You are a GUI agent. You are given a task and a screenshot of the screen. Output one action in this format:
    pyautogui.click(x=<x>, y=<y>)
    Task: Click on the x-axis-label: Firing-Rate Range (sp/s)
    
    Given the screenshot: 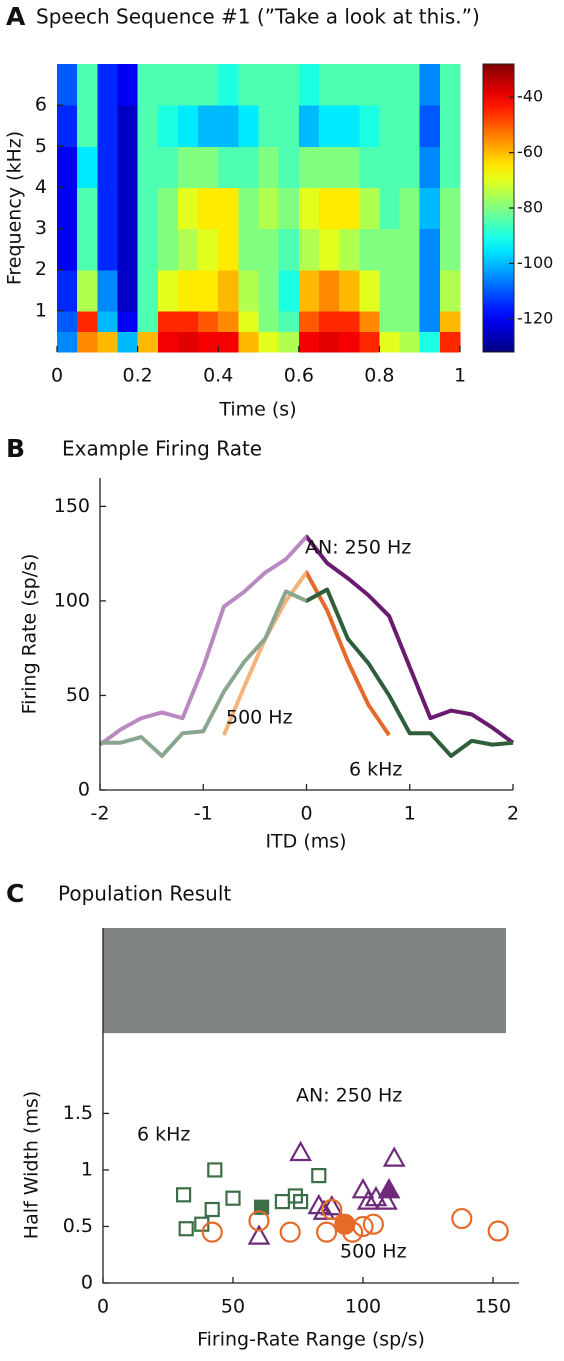 What is the action you would take?
    pyautogui.click(x=311, y=1340)
    